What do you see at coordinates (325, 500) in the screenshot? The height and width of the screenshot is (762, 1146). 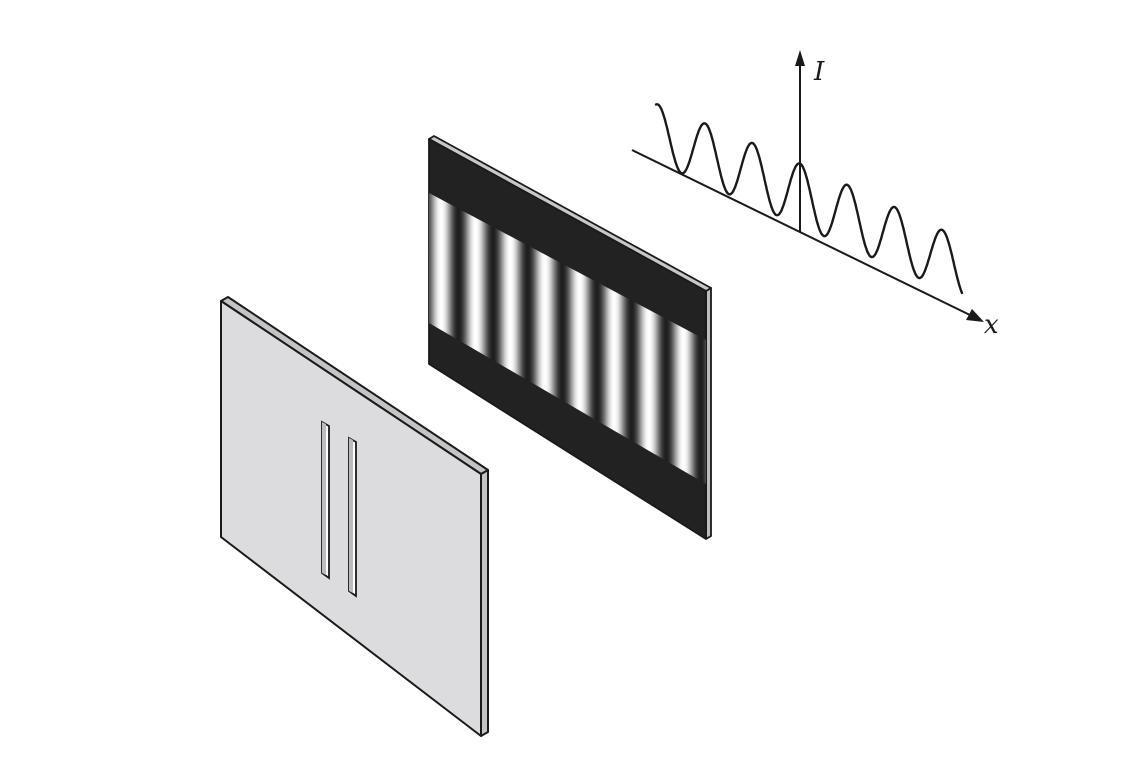 I see `slit-left` at bounding box center [325, 500].